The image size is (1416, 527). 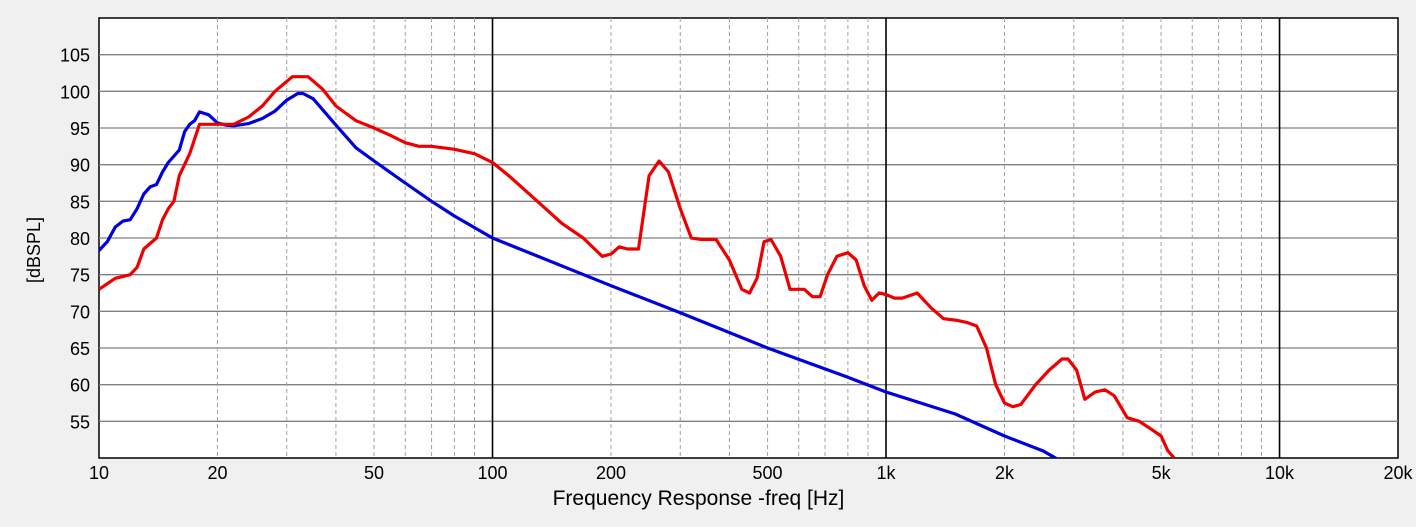 I want to click on y-tick-label: 105, so click(x=75, y=56).